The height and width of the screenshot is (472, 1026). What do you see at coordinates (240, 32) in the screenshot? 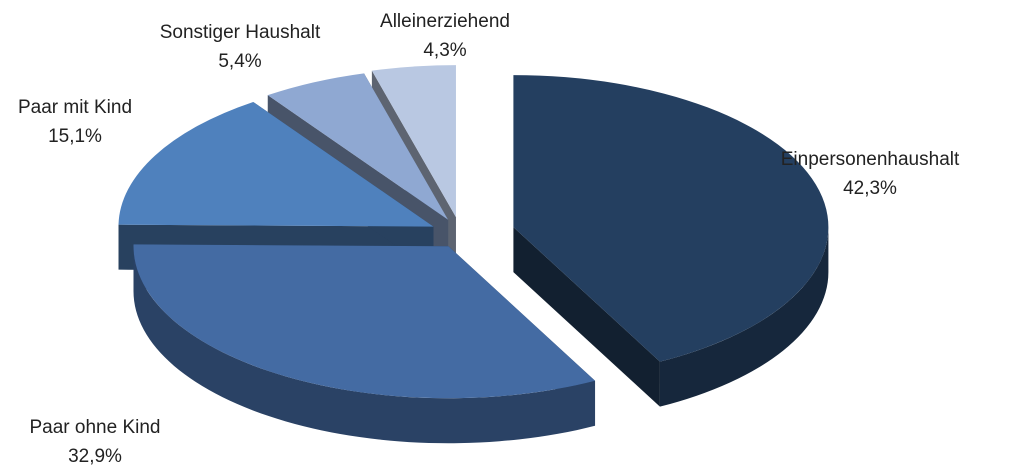
I see `slice-label: Sonstiger Haushalt` at bounding box center [240, 32].